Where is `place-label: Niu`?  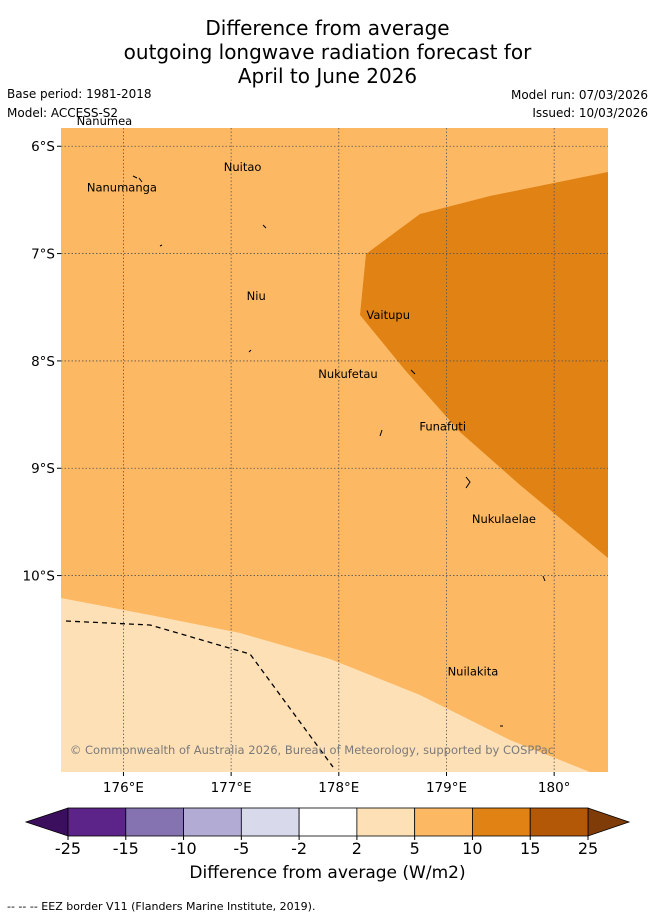 place-label: Niu is located at coordinates (256, 296).